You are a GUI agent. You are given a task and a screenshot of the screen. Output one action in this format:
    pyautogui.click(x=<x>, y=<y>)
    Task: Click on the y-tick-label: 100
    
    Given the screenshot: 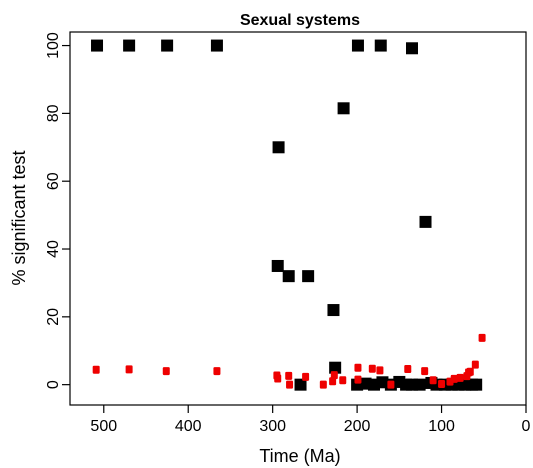 What is the action you would take?
    pyautogui.click(x=53, y=45)
    